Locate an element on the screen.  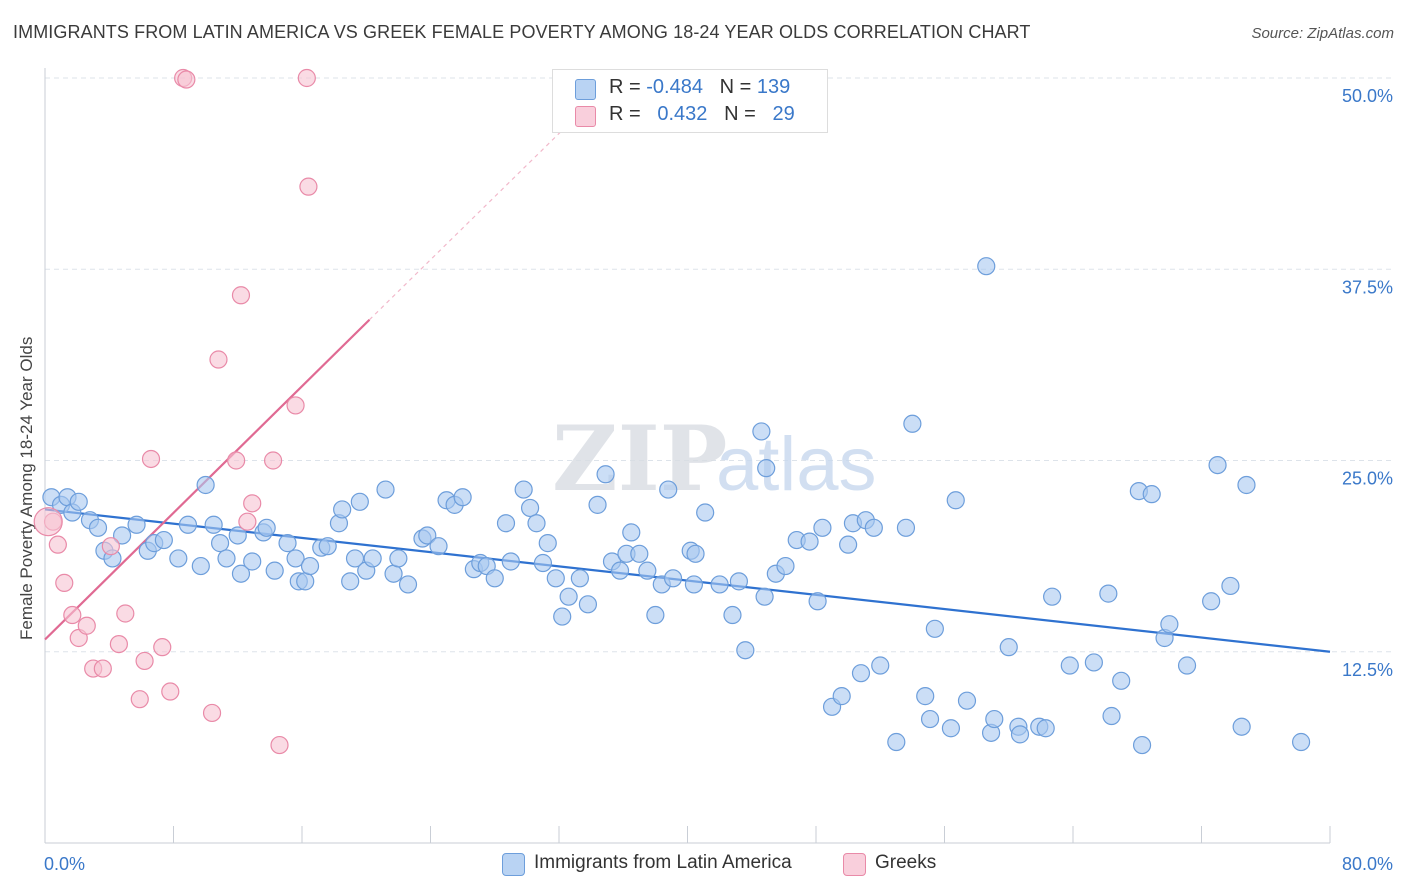
y-tick-label: 37.5% is located at coordinates (1367, 287).